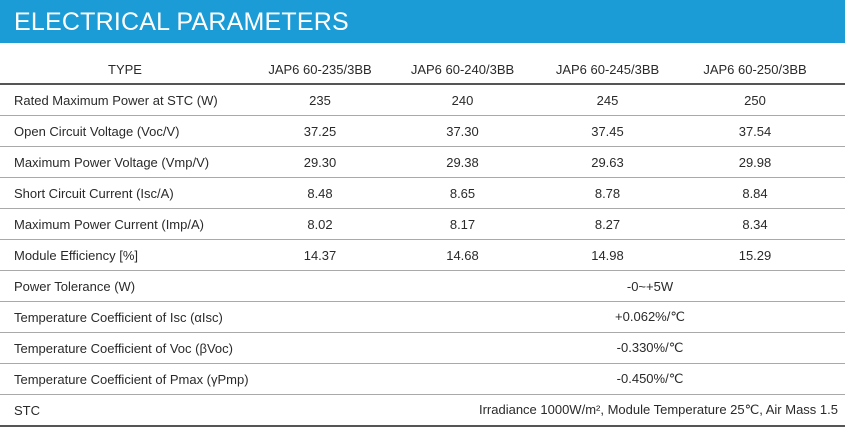  Describe the element at coordinates (462, 131) in the screenshot. I see `row-value: 37.30` at that location.